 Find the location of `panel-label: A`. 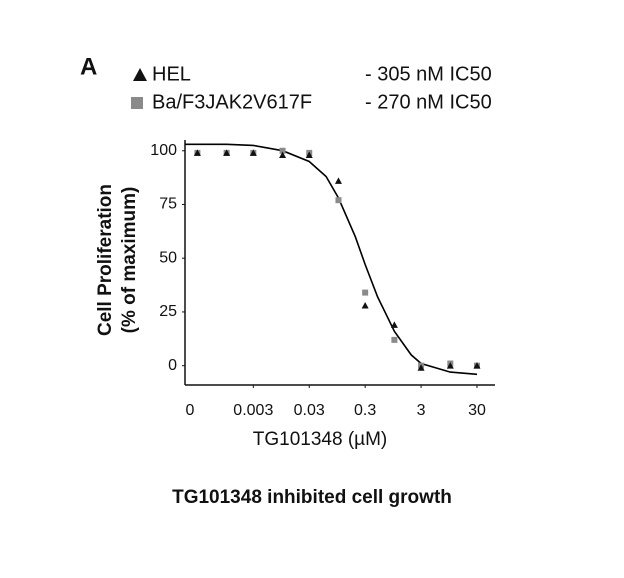

panel-label: A is located at coordinates (88, 66).